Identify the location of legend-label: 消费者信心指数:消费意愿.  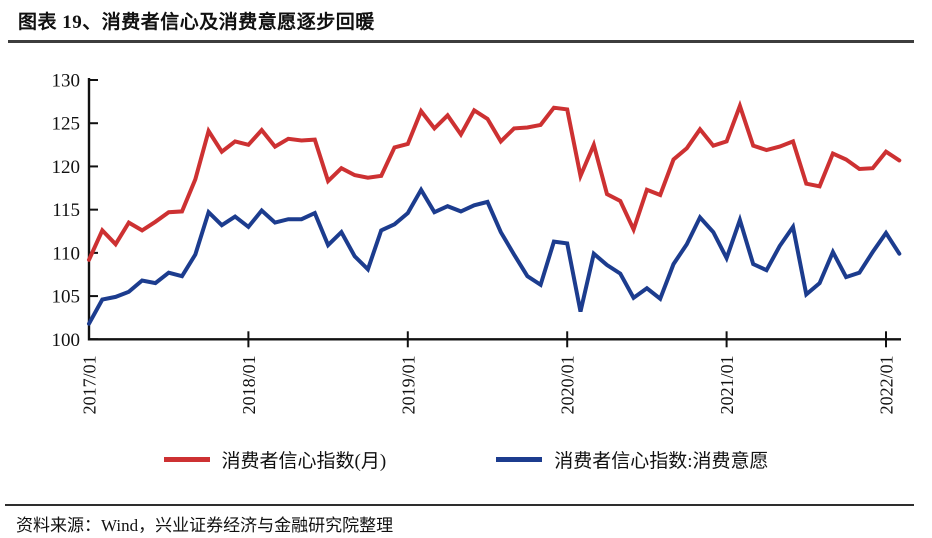
(661, 461).